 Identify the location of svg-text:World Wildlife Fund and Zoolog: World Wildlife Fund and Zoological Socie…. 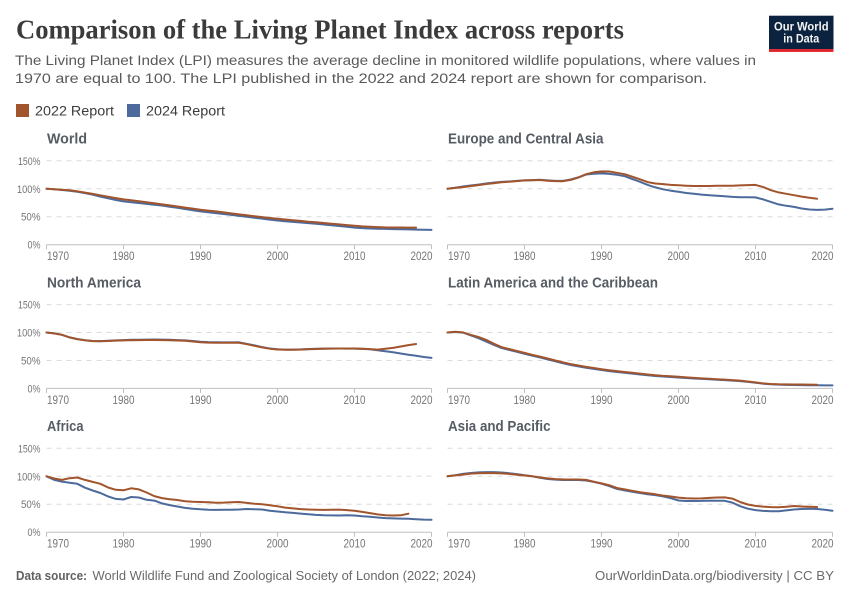
(284, 575).